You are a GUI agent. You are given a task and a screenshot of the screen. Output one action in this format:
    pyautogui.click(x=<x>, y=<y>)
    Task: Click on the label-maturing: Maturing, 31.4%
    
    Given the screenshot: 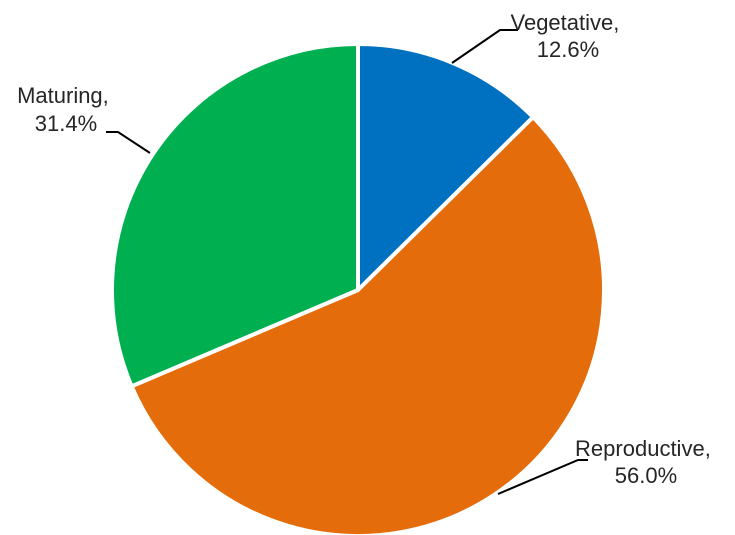 What is the action you would take?
    pyautogui.click(x=66, y=109)
    